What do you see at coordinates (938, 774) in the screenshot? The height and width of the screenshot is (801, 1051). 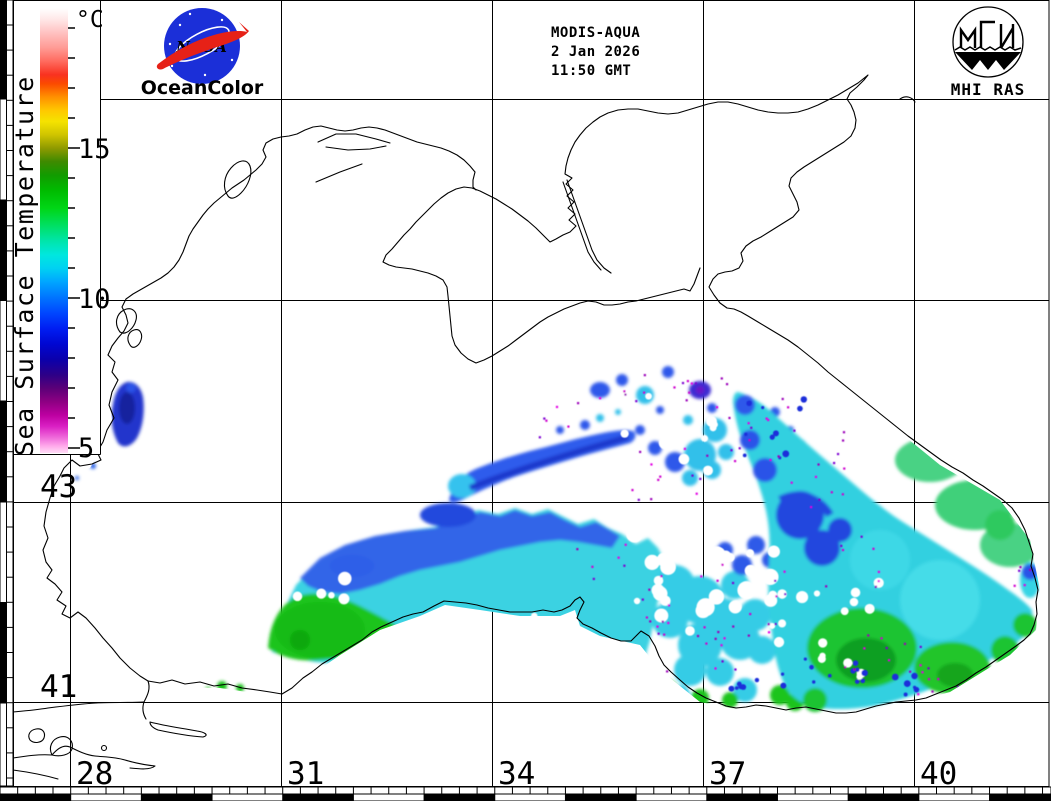 I see `lon-label-40: 40` at bounding box center [938, 774].